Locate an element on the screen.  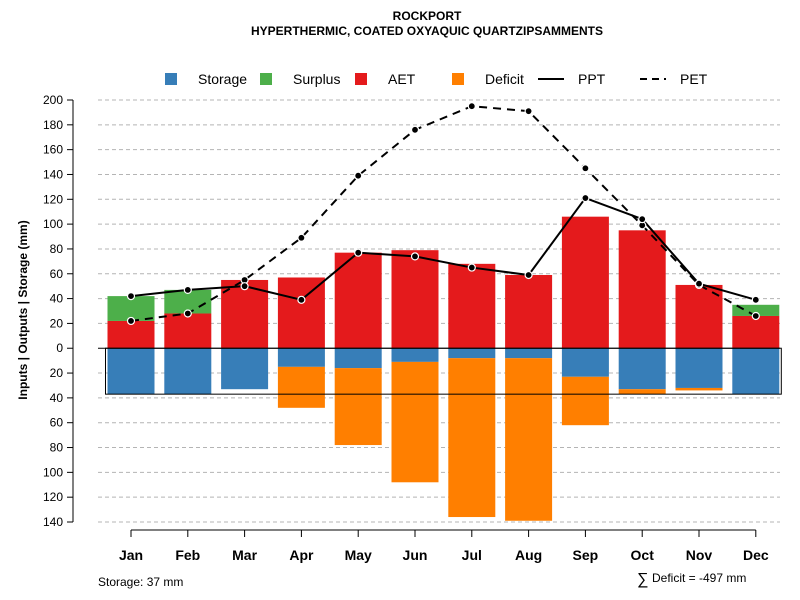
x-tick-label: Apr is located at coordinates (301, 555).